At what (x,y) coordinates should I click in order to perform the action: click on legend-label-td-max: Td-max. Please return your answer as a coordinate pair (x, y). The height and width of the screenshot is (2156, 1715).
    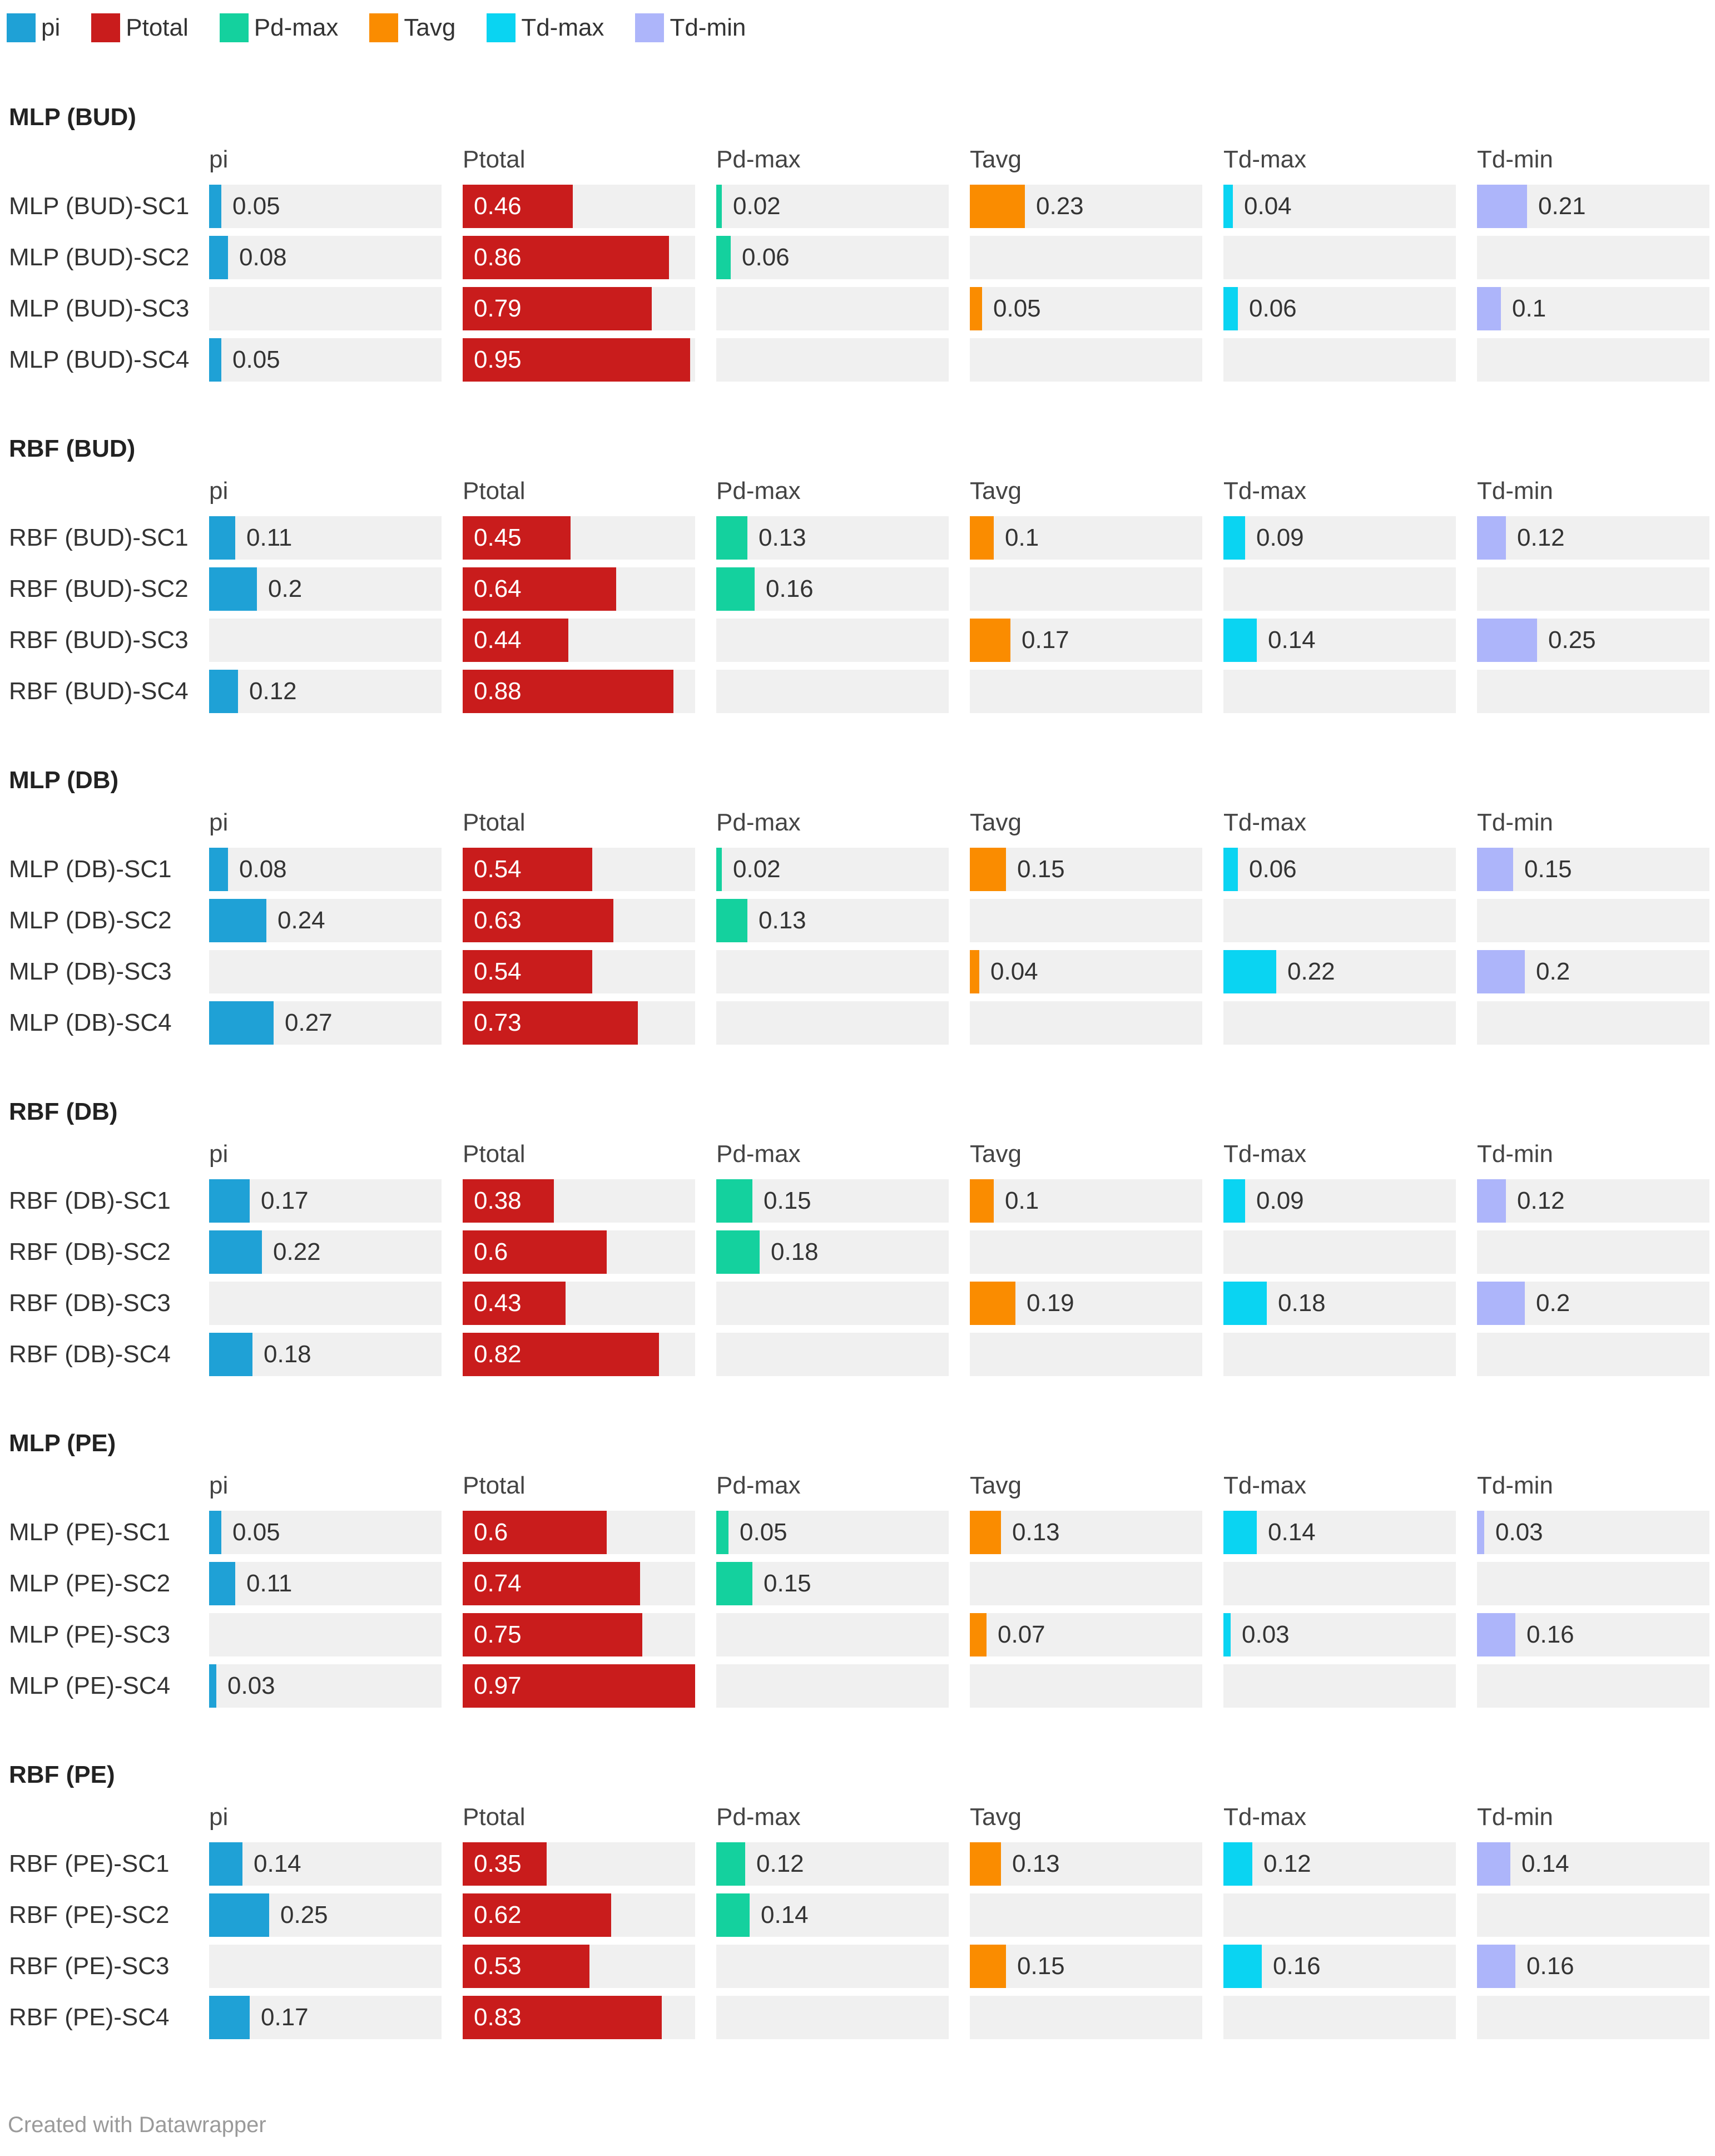
    Looking at the image, I should click on (562, 27).